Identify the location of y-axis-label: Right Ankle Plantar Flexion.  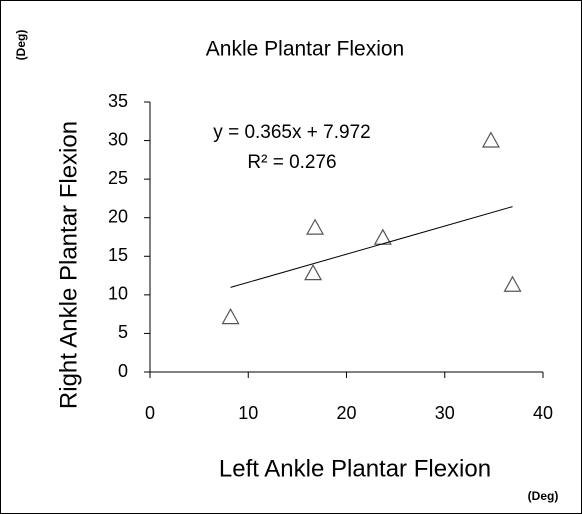
(68, 265).